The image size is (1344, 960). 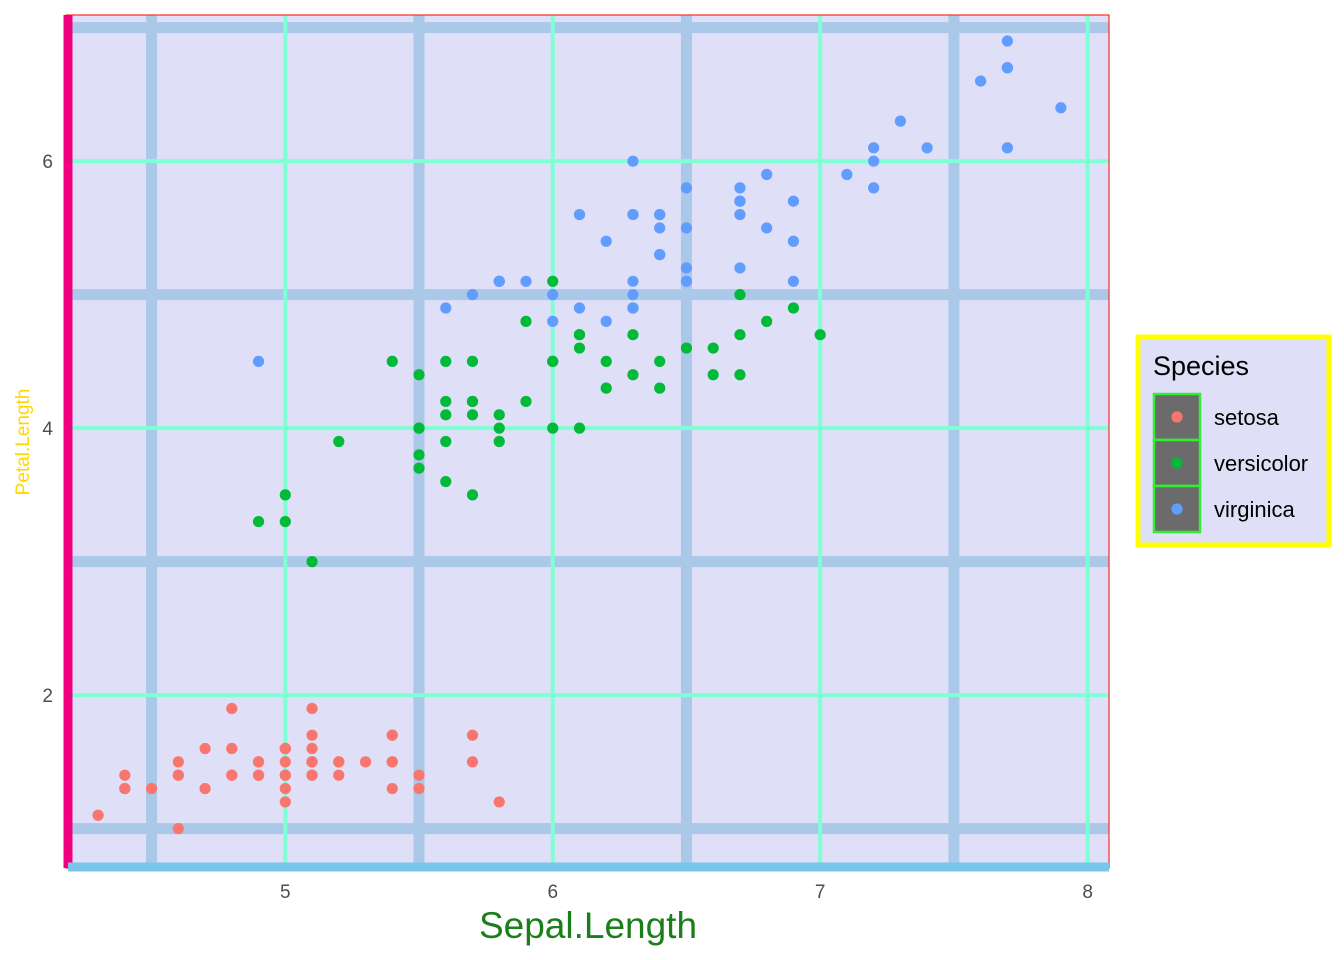 I want to click on y-axis-ticks: 2 4 6, so click(x=47, y=429).